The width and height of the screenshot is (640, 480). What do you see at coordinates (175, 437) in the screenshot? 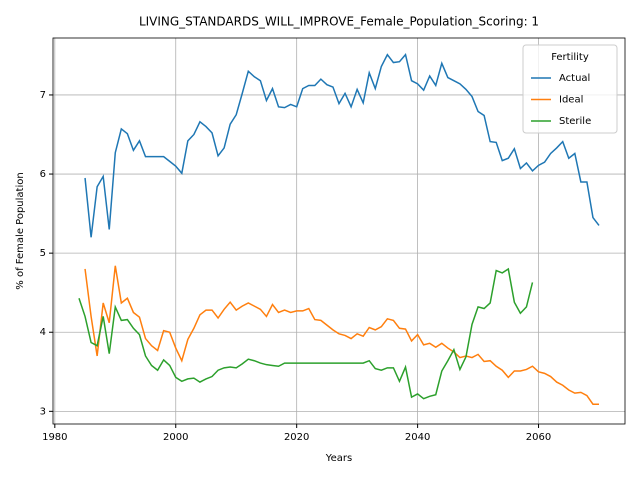
I see `x-tick-label: 2000` at bounding box center [175, 437].